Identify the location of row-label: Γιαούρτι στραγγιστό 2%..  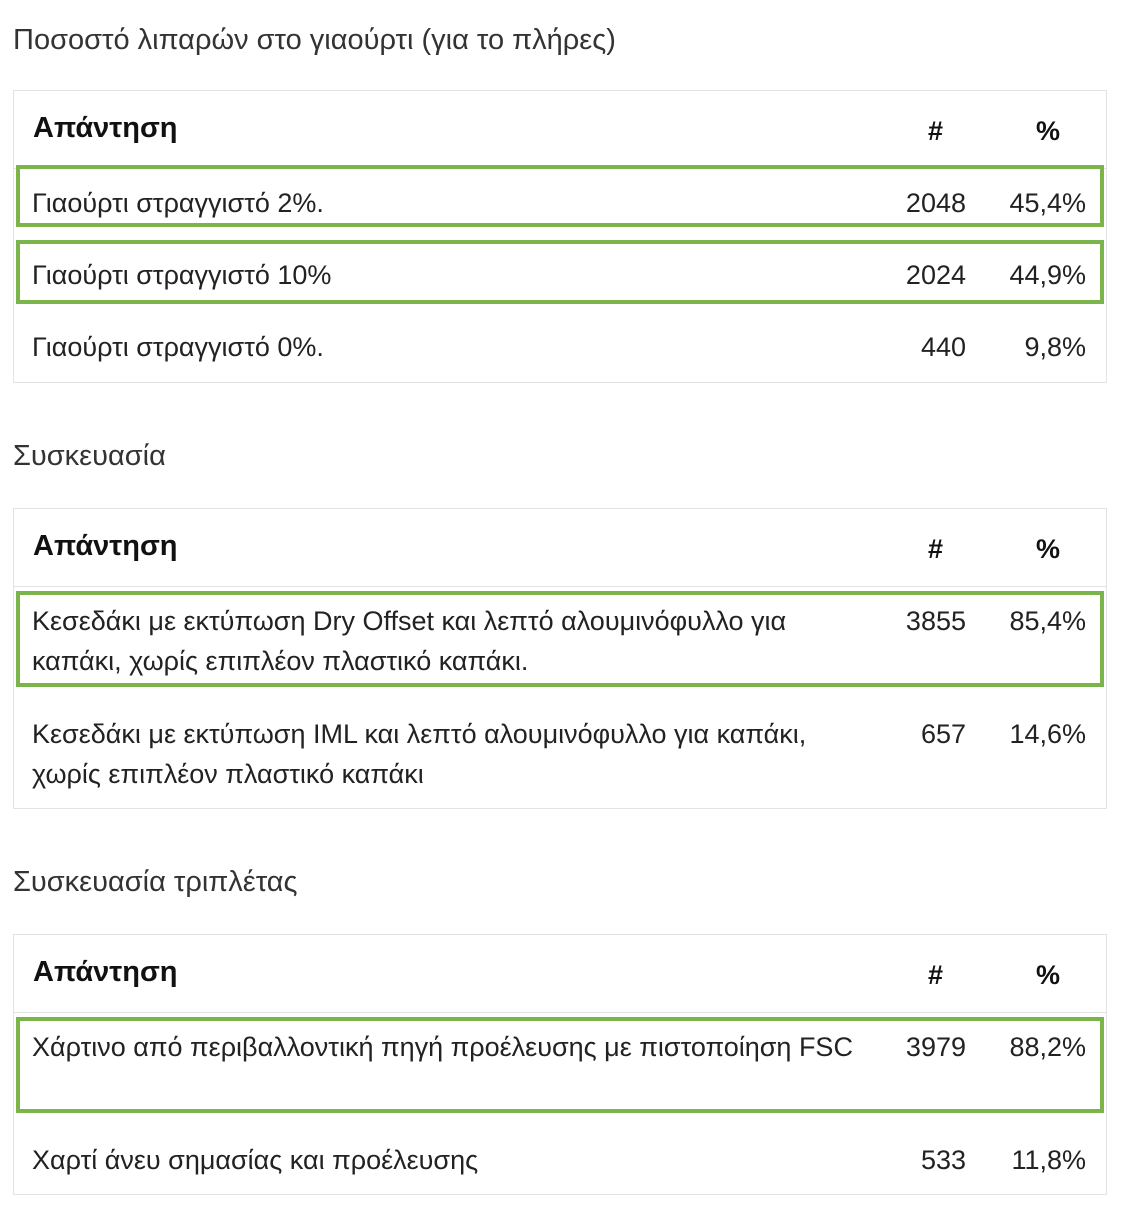
(178, 203).